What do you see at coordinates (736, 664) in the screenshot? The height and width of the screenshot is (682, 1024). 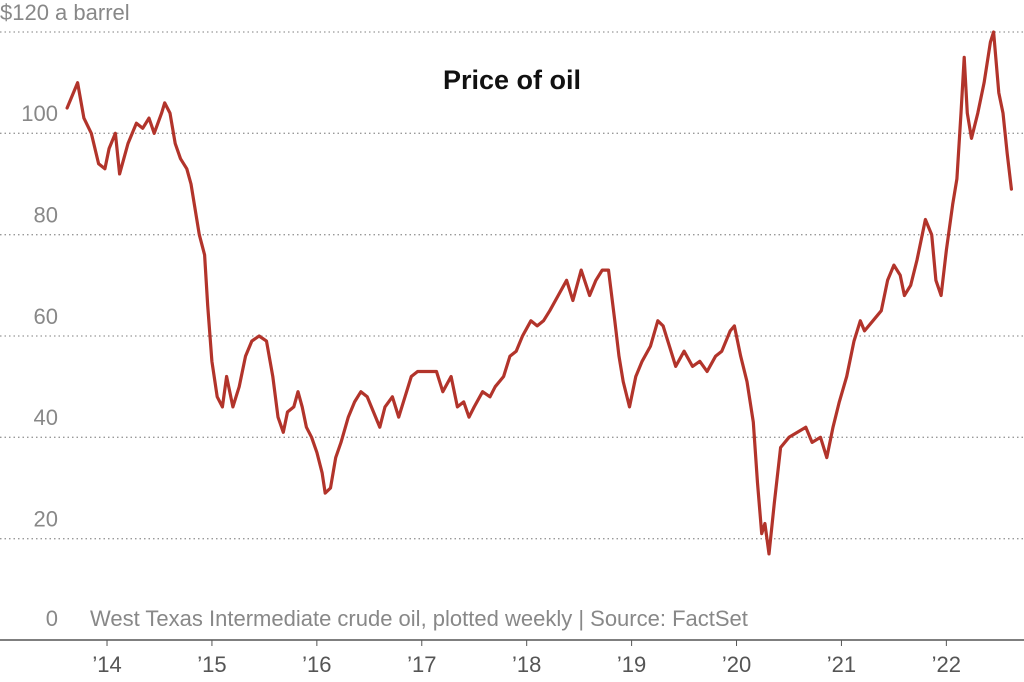 I see `x-tick-label: ’20` at bounding box center [736, 664].